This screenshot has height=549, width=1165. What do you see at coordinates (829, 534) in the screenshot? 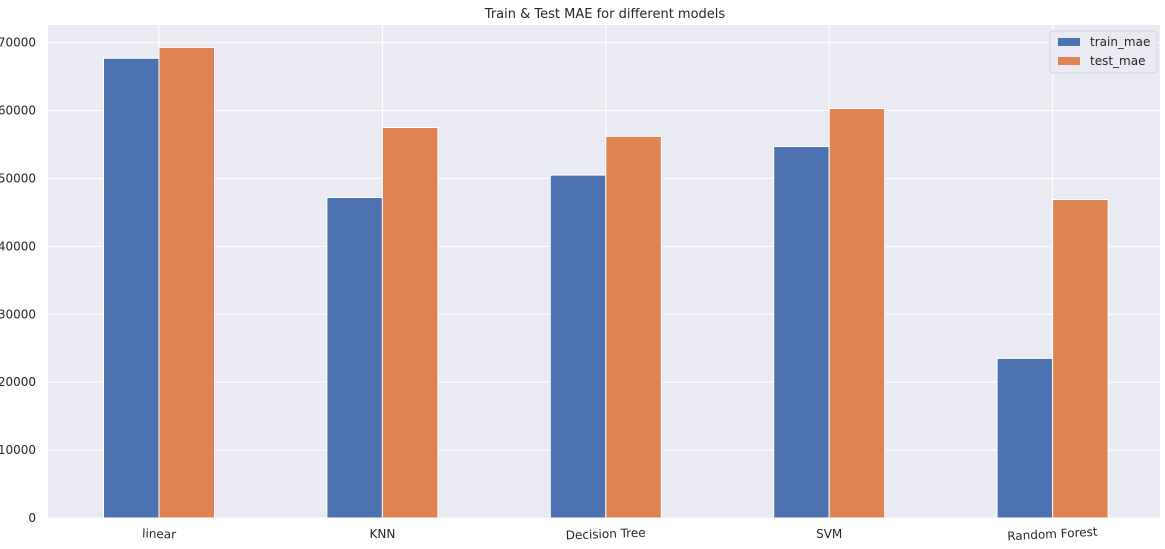
I see `x-tick-label: SVM` at bounding box center [829, 534].